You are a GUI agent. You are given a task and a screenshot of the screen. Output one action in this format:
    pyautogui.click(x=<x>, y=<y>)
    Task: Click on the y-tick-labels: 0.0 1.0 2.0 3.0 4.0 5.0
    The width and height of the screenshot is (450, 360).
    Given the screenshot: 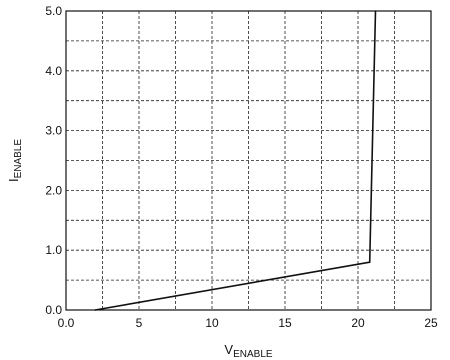 What is the action you would take?
    pyautogui.click(x=53, y=160)
    